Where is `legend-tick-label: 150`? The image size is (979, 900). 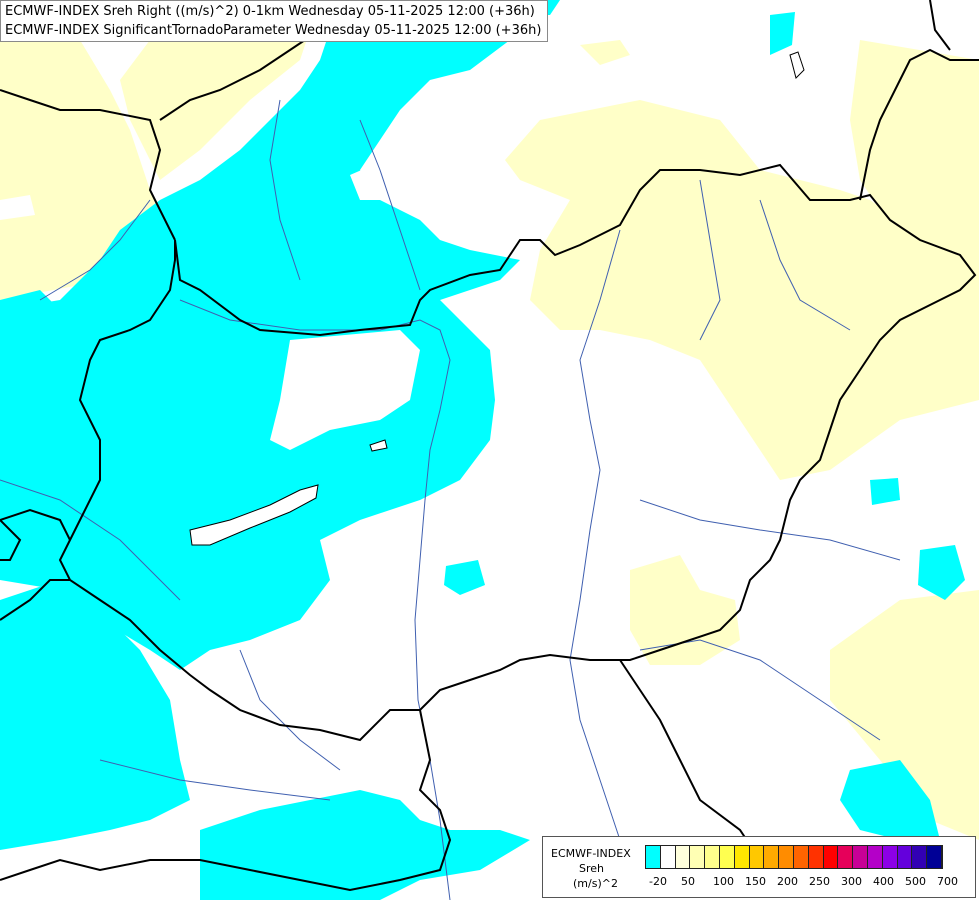
legend-tick-label: 150 is located at coordinates (755, 881).